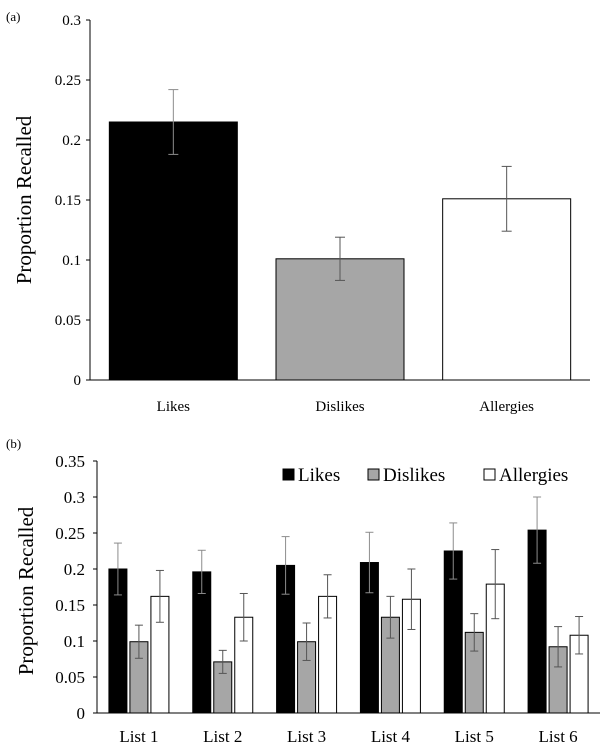 Image resolution: width=607 pixels, height=751 pixels. What do you see at coordinates (414, 475) in the screenshot?
I see `legend-label: Dislikes` at bounding box center [414, 475].